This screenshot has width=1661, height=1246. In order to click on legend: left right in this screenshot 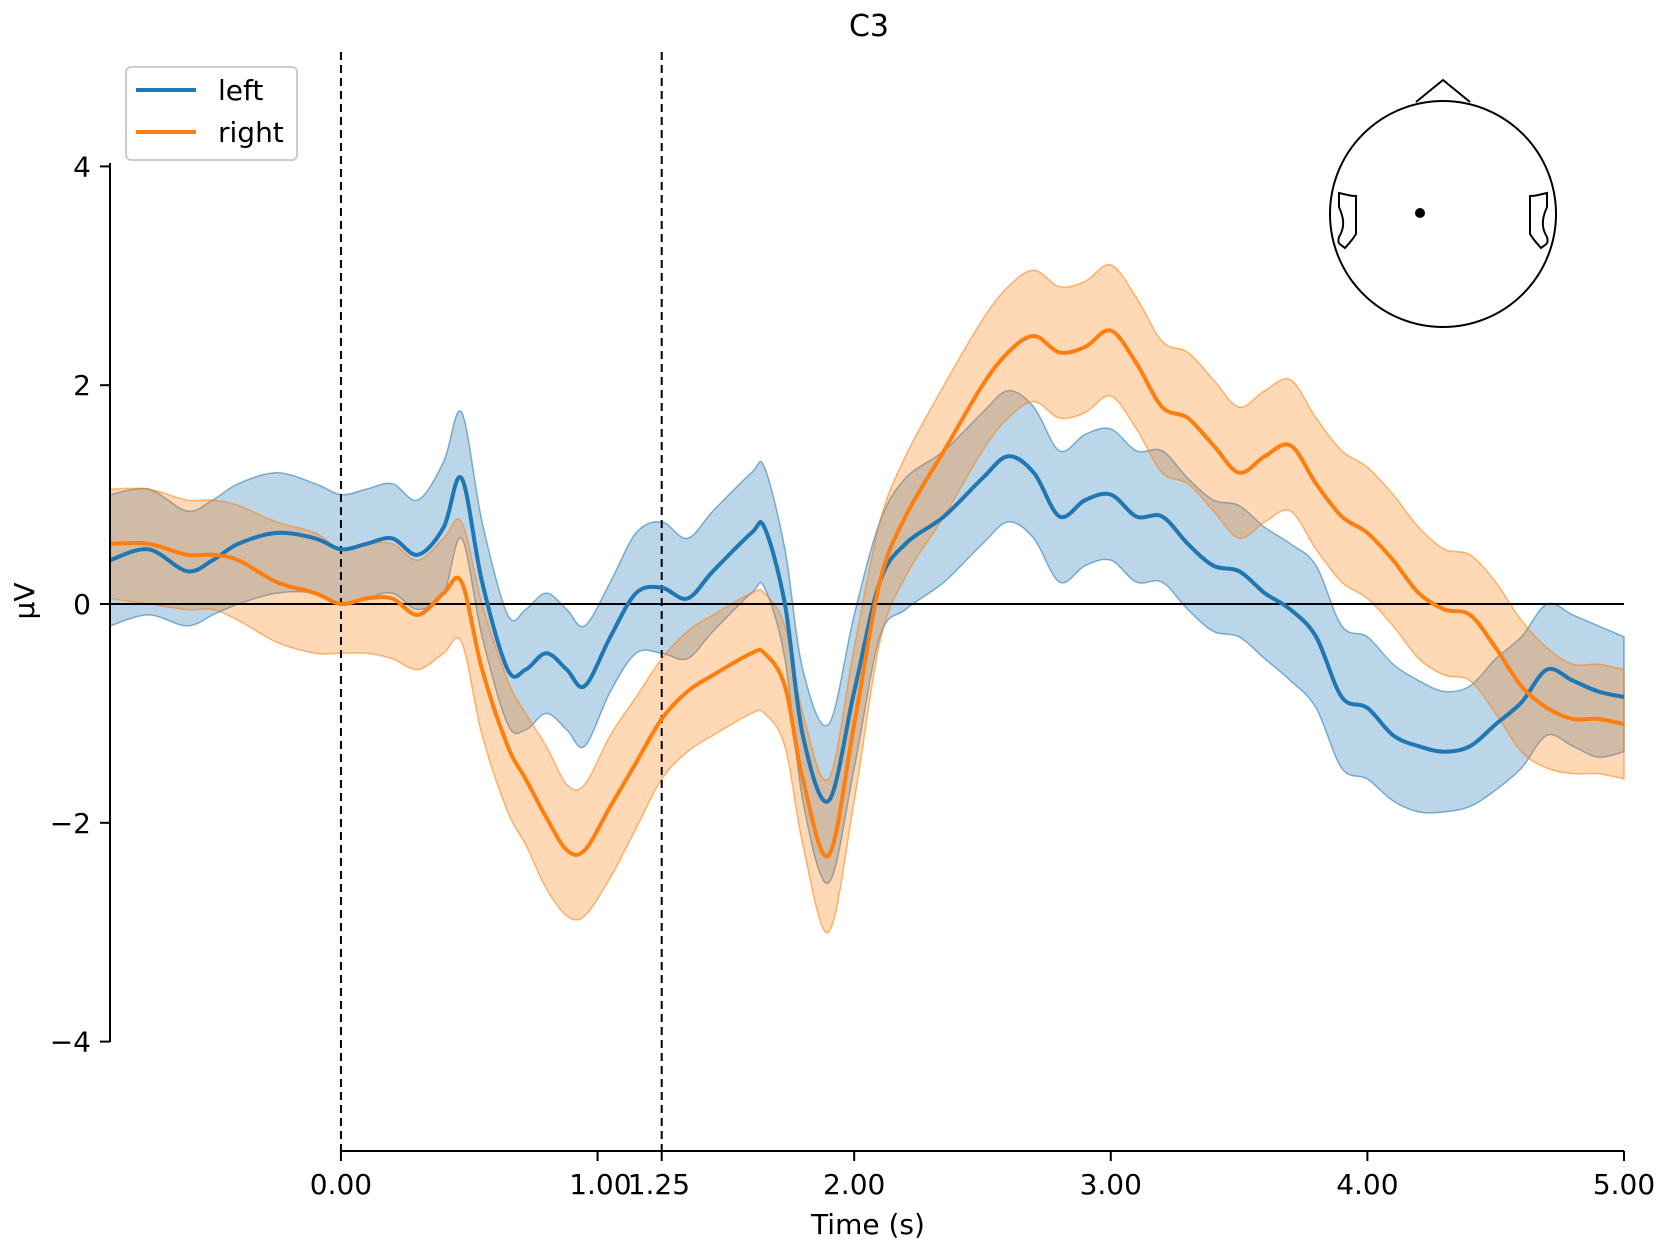, I will do `click(211, 113)`.